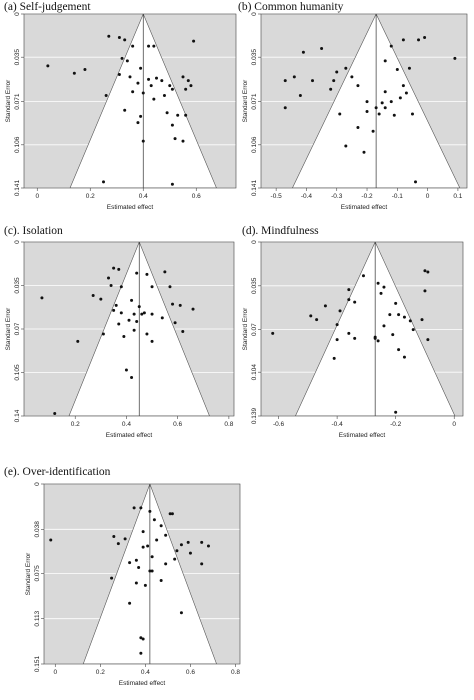 The width and height of the screenshot is (474, 700). I want to click on panel-2-x-tick-label: -0.4, so click(307, 196).